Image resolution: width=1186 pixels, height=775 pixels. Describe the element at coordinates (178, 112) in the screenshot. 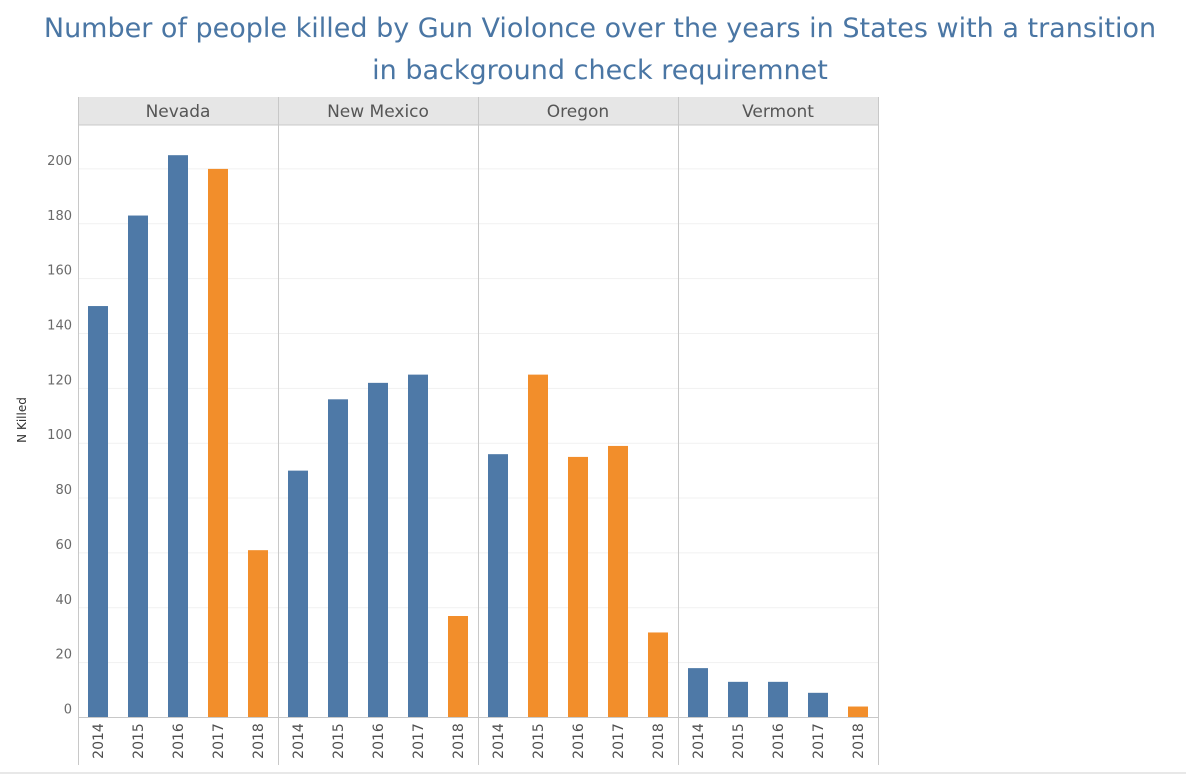

I see `panel-label: Nevada` at that location.